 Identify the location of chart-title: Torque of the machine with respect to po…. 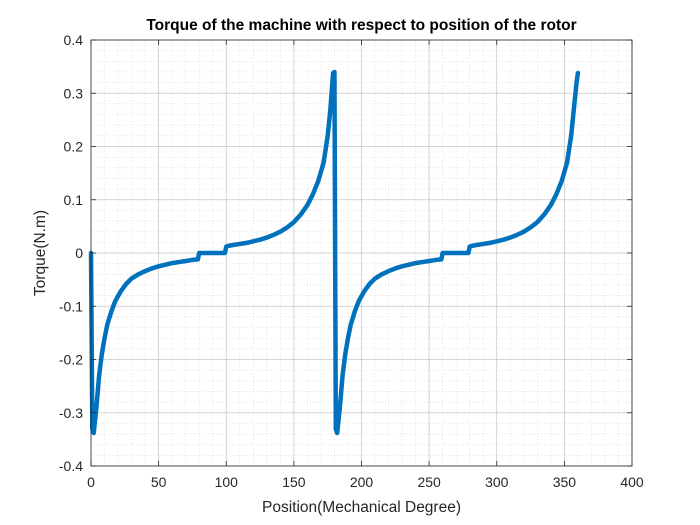
(361, 25).